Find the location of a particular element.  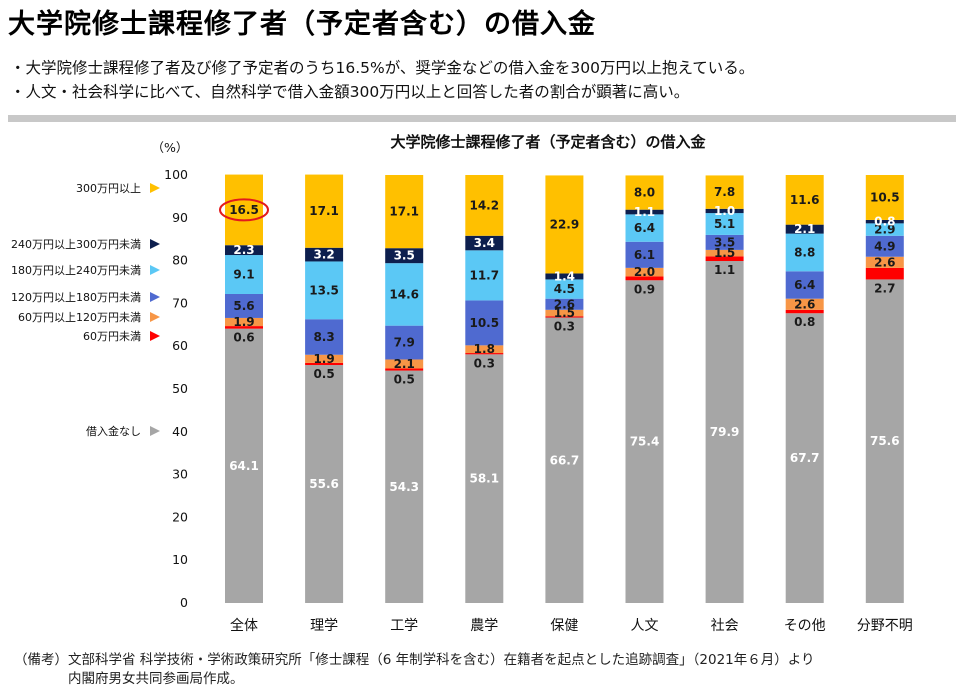

data-label: 75.6 is located at coordinates (885, 441).